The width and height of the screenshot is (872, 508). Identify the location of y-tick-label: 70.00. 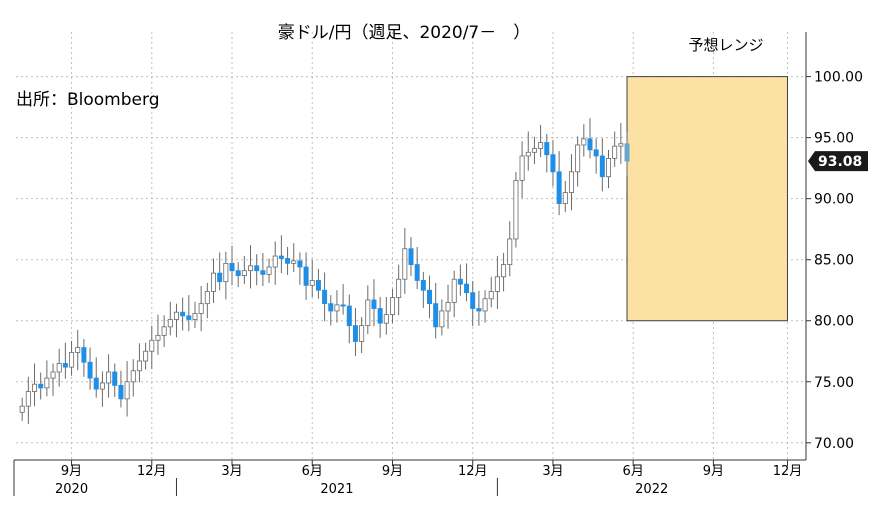
(834, 444).